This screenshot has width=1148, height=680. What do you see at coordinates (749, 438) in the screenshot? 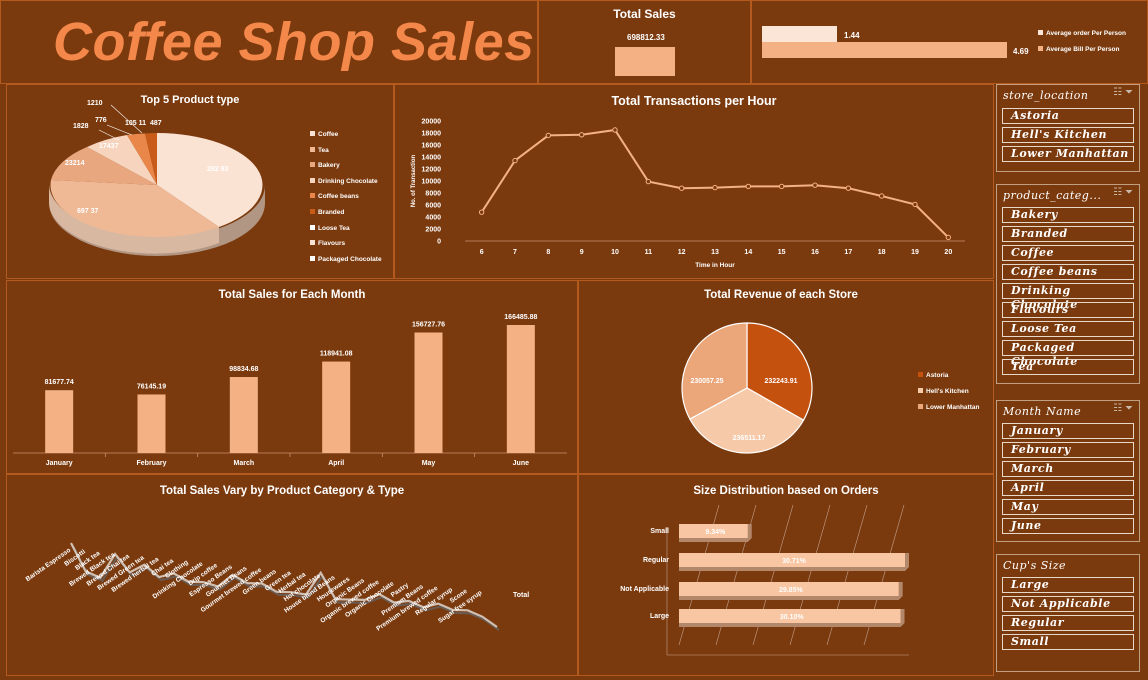
I see `data-label: 236511.17` at bounding box center [749, 438].